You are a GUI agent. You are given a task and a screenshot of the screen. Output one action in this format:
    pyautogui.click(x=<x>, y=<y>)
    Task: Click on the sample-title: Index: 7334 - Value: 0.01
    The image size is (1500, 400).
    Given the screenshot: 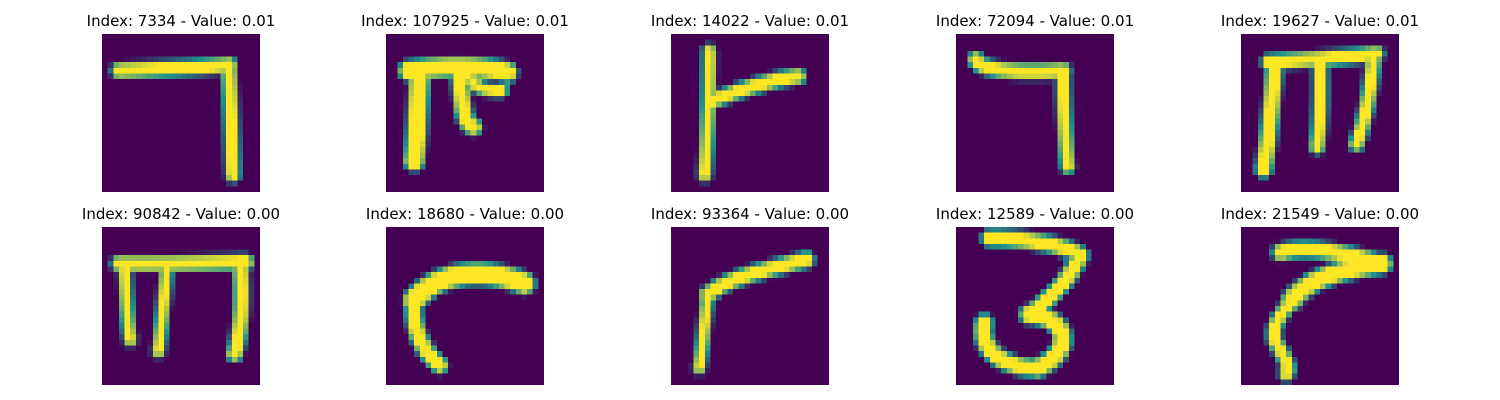 What is the action you would take?
    pyautogui.click(x=181, y=21)
    